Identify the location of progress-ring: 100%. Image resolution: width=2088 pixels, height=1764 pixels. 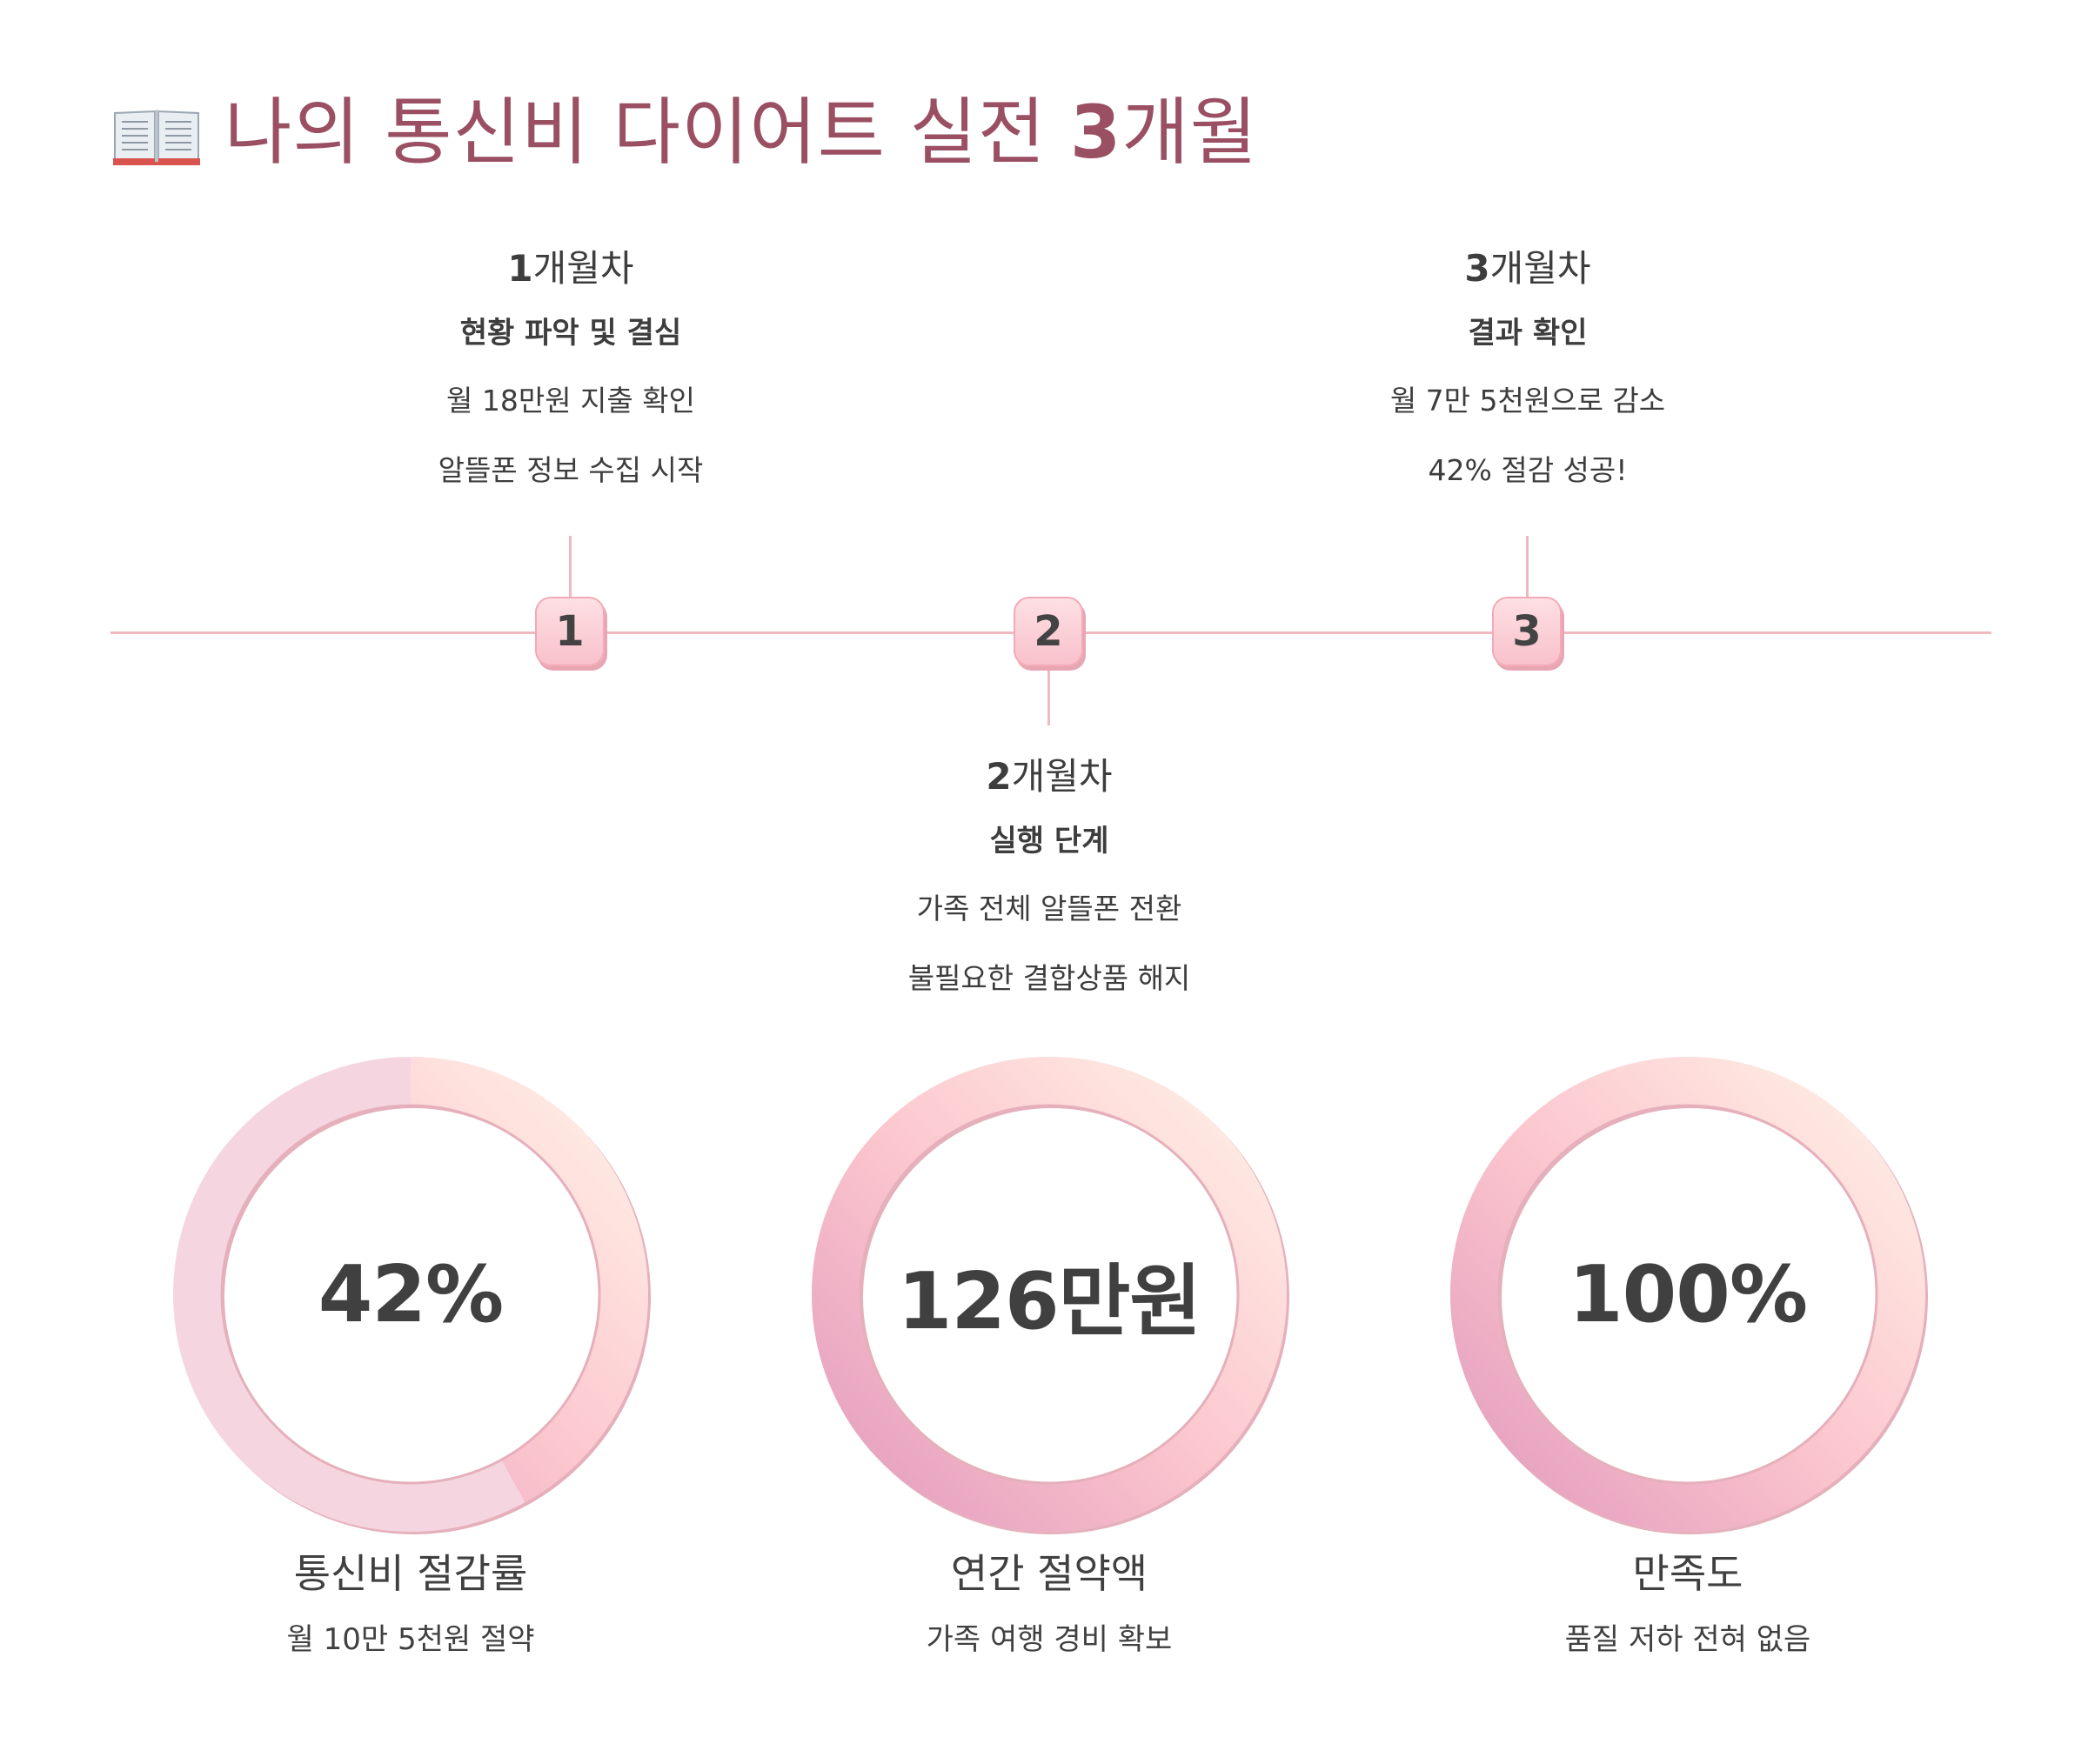
(1687, 1294).